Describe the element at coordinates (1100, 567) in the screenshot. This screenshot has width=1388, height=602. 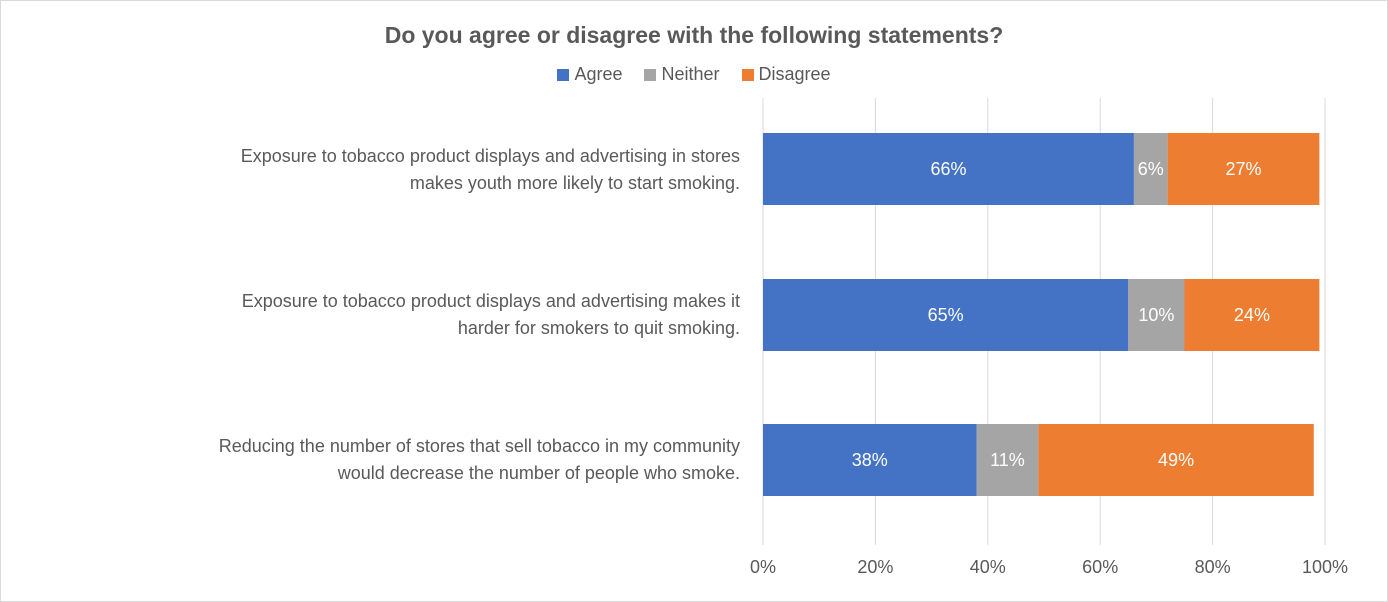
I see `x-tick-label: 60%` at that location.